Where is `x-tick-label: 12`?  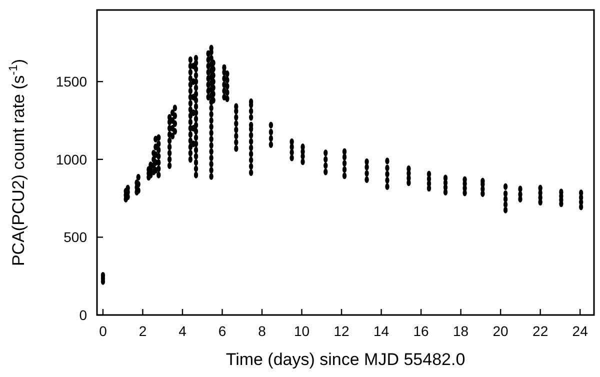 x-tick-label: 12 is located at coordinates (342, 331).